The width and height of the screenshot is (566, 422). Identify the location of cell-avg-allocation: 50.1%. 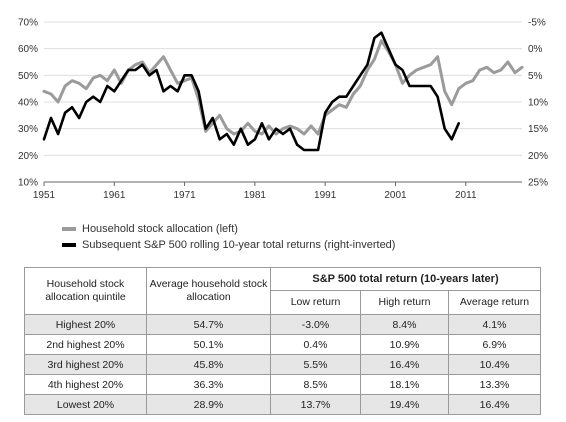
(208, 344).